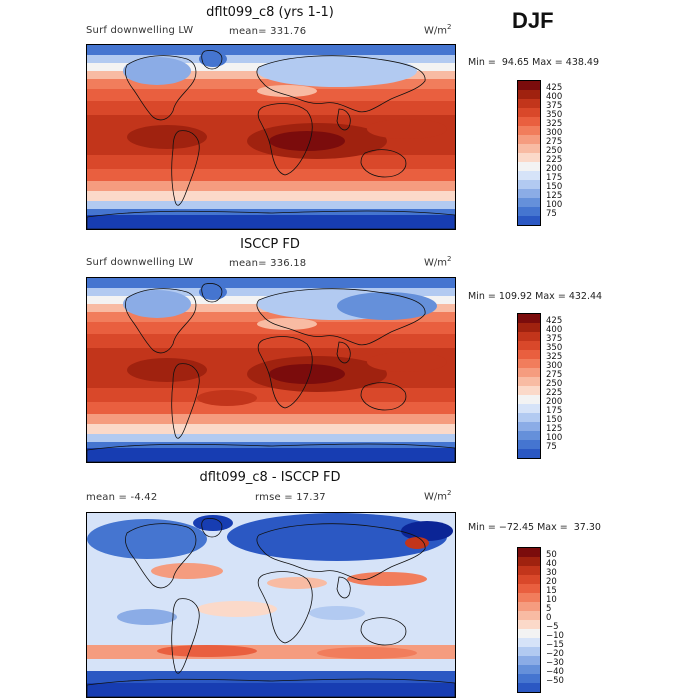 The image size is (700, 700). I want to click on panel-1-variable: Surf downwelling LW, so click(140, 30).